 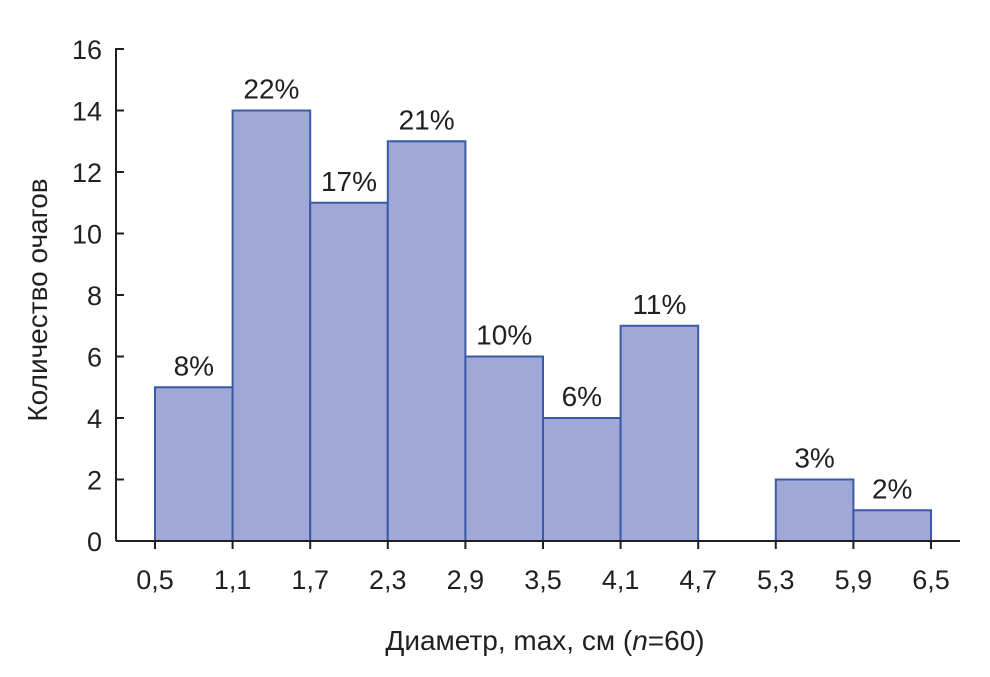 What do you see at coordinates (676, 640) in the screenshot?
I see `x-axis-title-end: =60)` at bounding box center [676, 640].